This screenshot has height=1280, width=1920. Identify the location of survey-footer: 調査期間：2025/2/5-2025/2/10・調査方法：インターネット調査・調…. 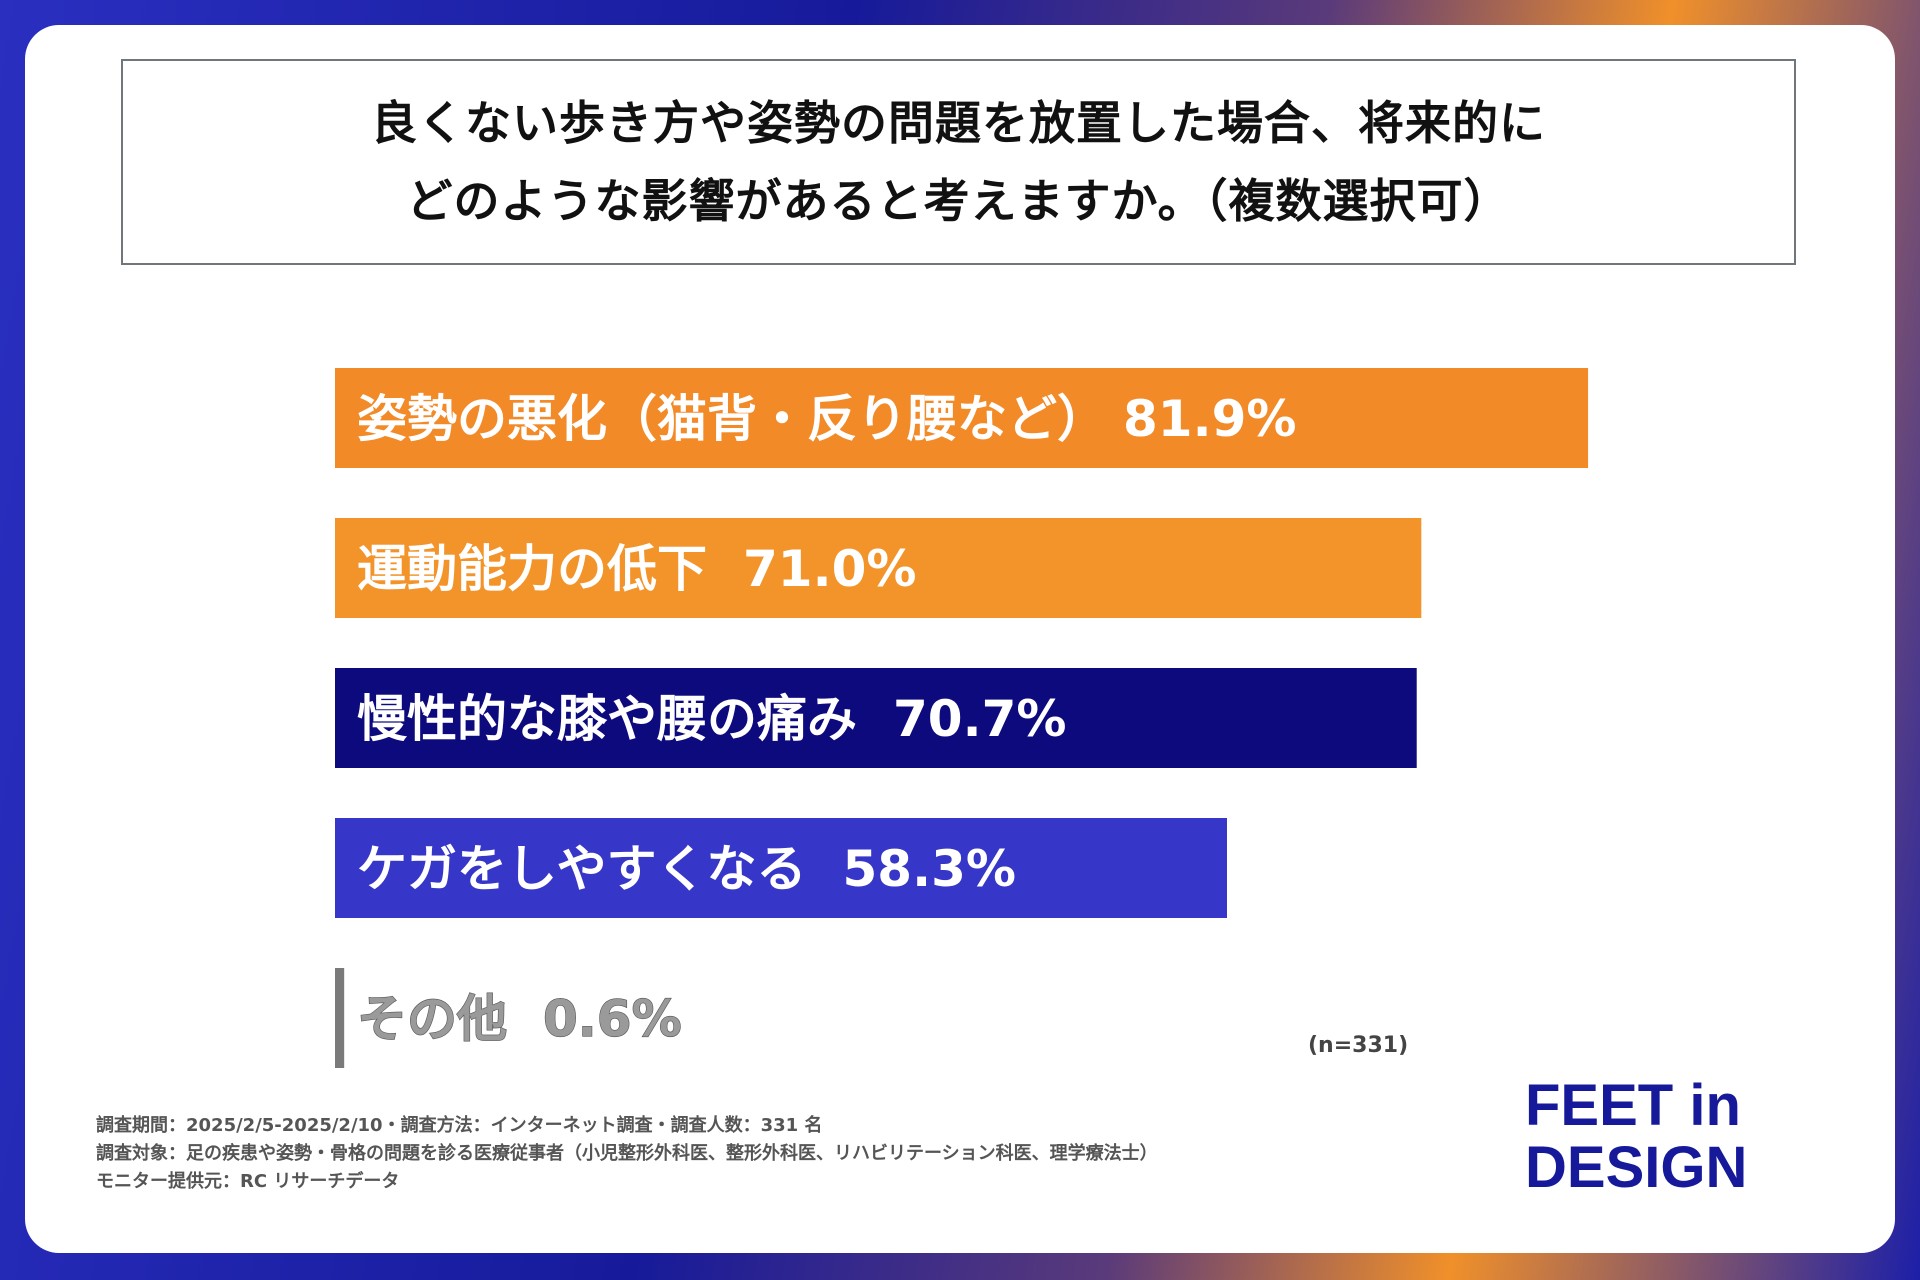
(627, 1154).